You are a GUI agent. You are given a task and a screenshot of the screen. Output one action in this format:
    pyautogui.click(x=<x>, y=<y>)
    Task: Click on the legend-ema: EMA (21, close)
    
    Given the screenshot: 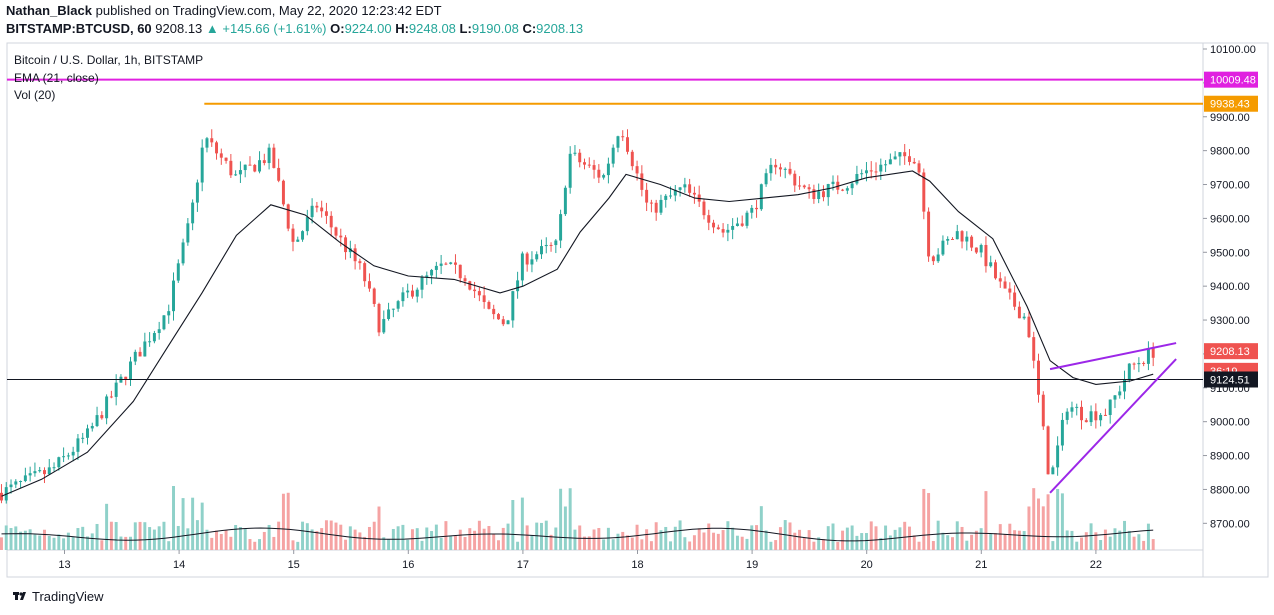 What is the action you would take?
    pyautogui.click(x=56, y=78)
    